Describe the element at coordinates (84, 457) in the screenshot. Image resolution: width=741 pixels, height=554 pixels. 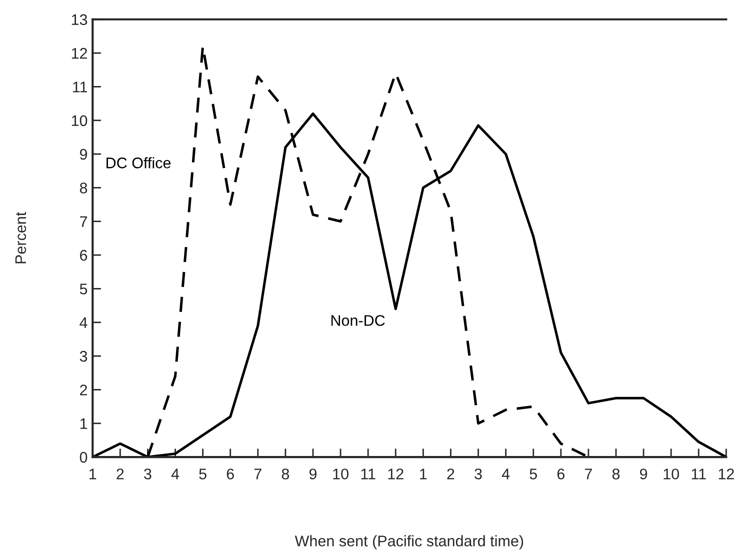
I see `y-tick-label: 0` at that location.